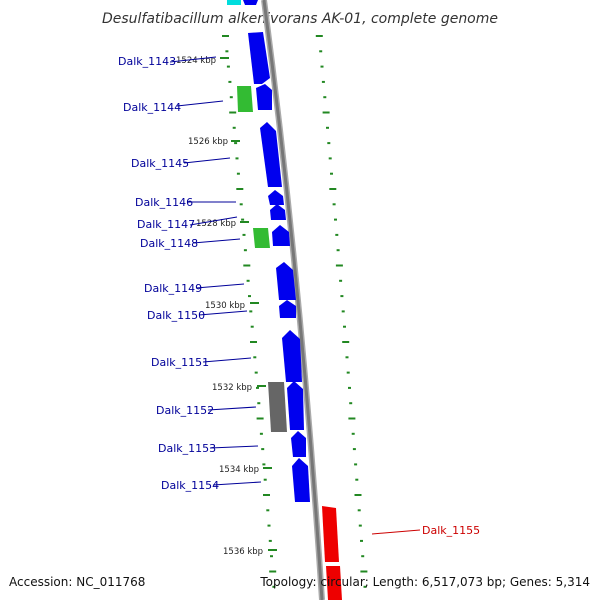  I want to click on scale-label-1526: 1526 kbp, so click(208, 142).